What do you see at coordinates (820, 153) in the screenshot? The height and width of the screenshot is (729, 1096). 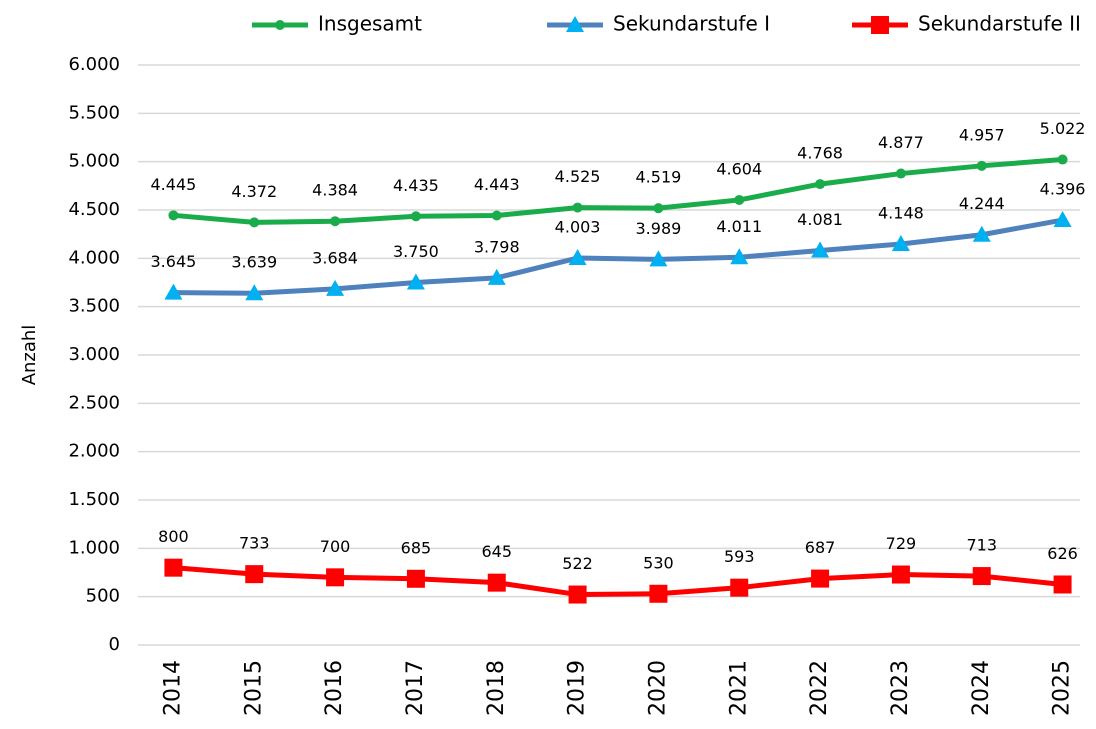 I see `data-label: 4.768` at bounding box center [820, 153].